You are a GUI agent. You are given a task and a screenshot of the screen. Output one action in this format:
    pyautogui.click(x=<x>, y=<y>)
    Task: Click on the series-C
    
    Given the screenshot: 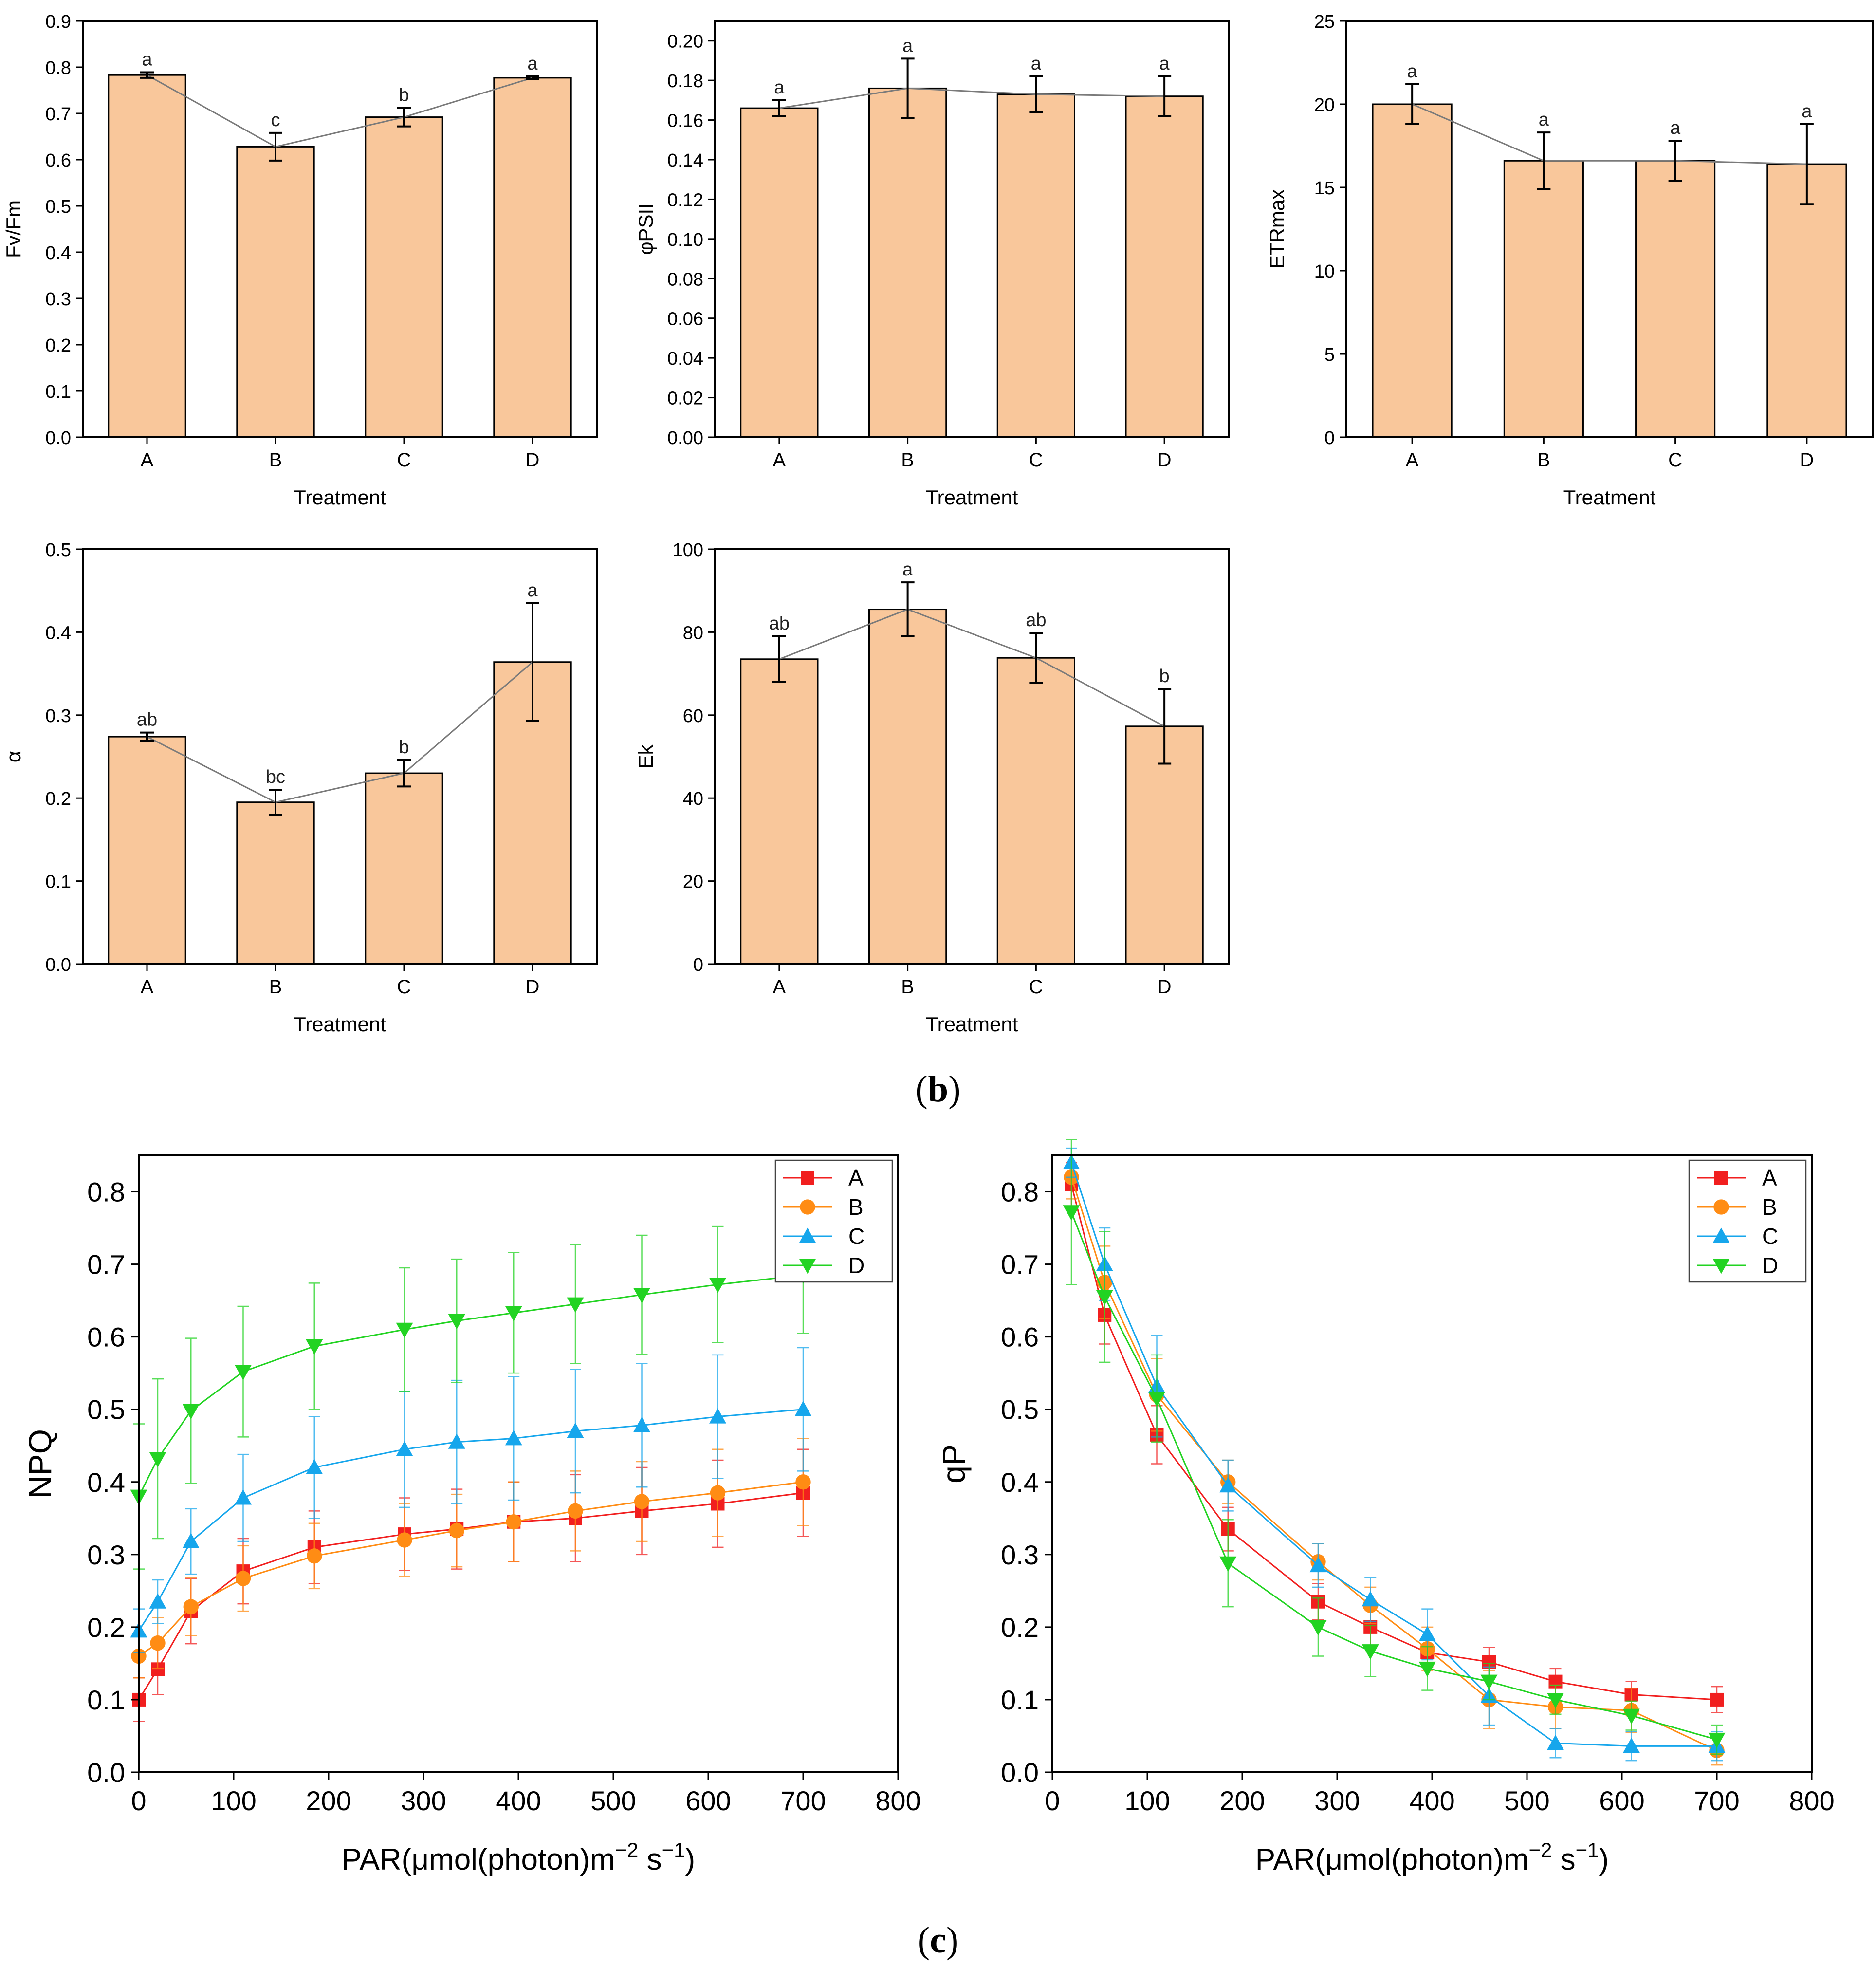 What is the action you would take?
    pyautogui.click(x=471, y=1500)
    